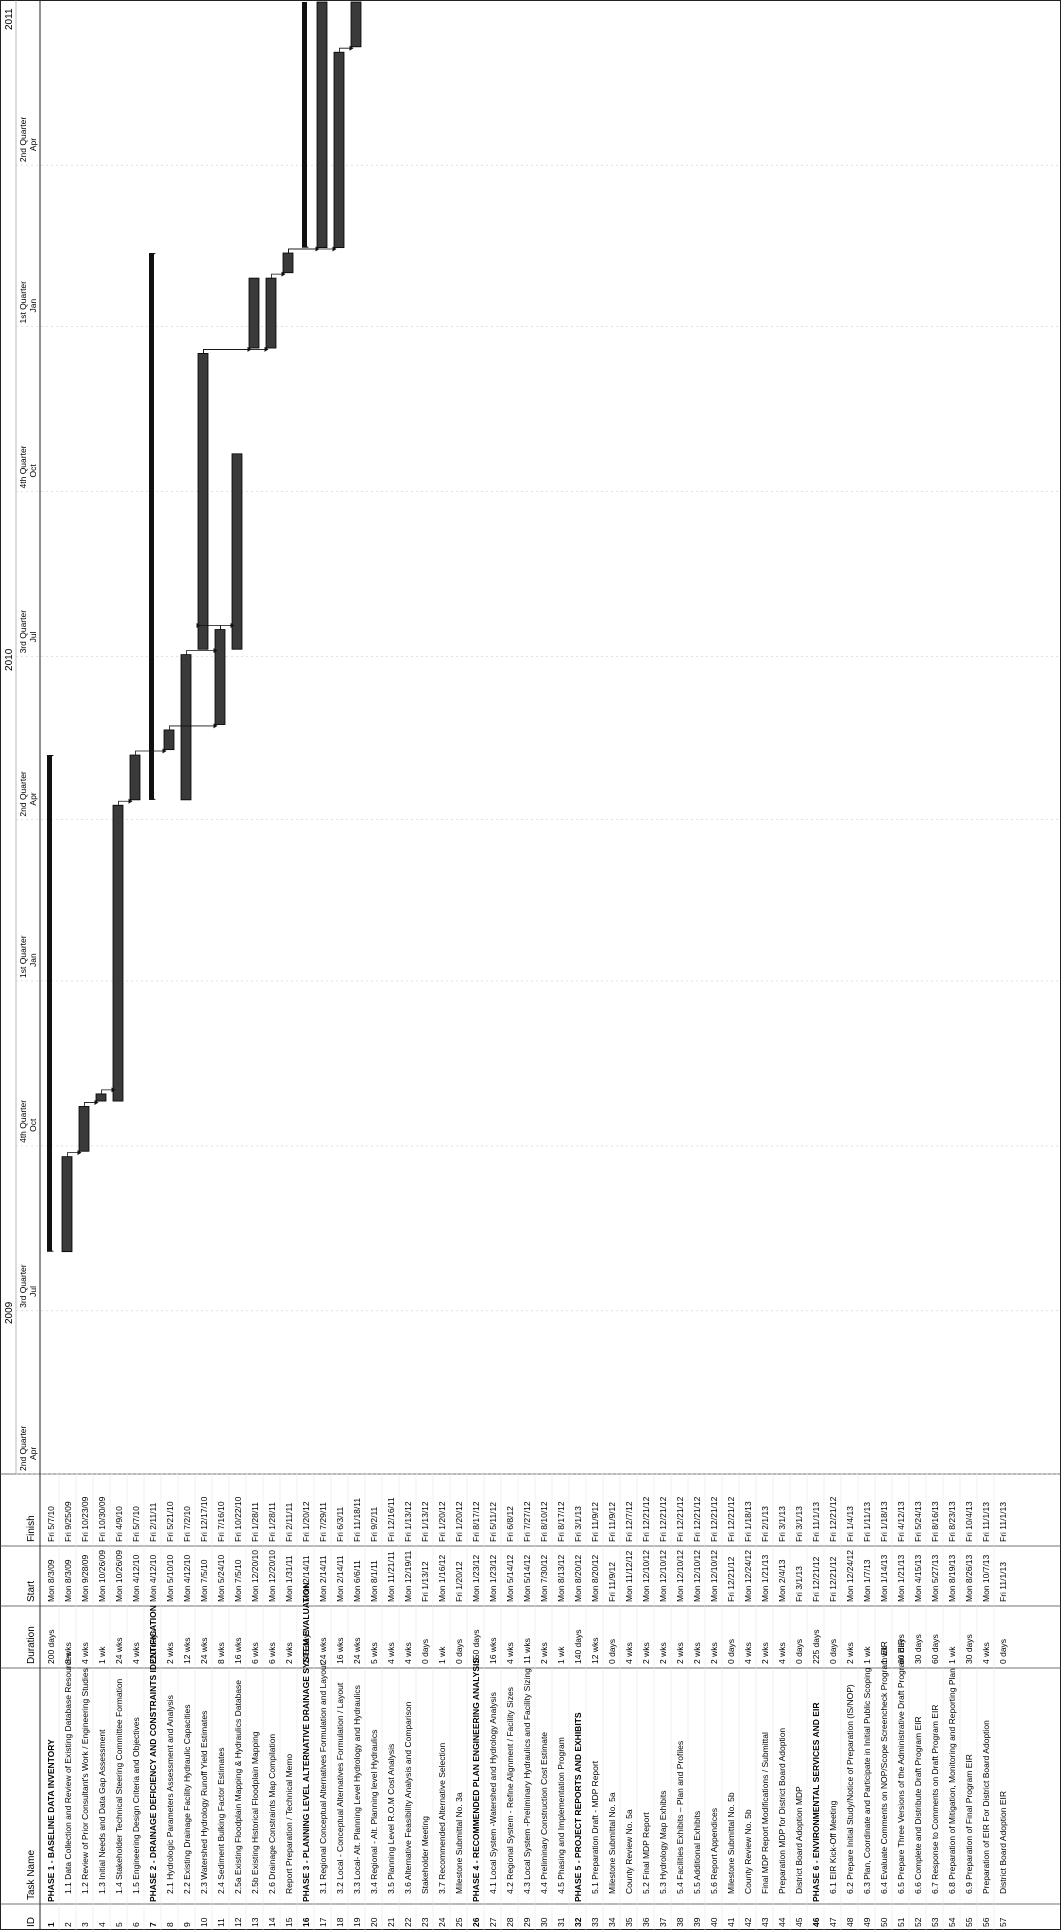 Image resolution: width=1061 pixels, height=1930 pixels. Describe the element at coordinates (714, 1922) in the screenshot. I see `task-id: 40` at that location.